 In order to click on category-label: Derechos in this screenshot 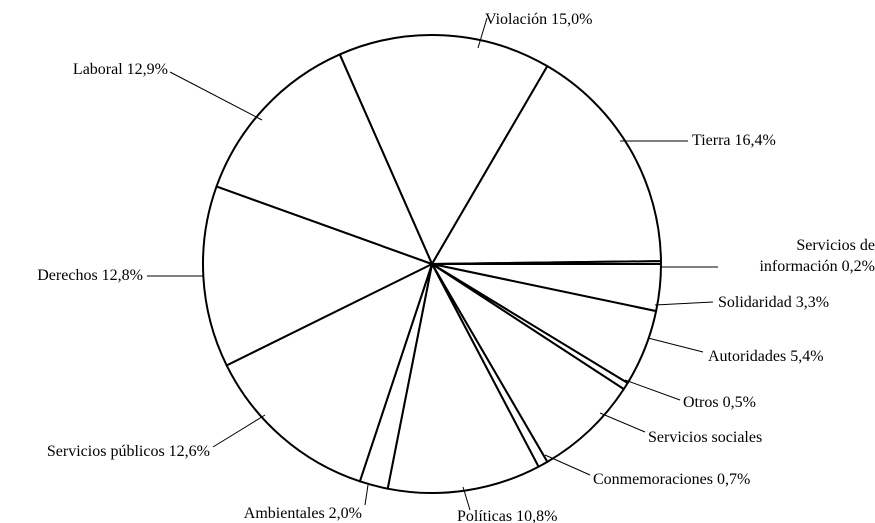, I will do `click(67, 275)`.